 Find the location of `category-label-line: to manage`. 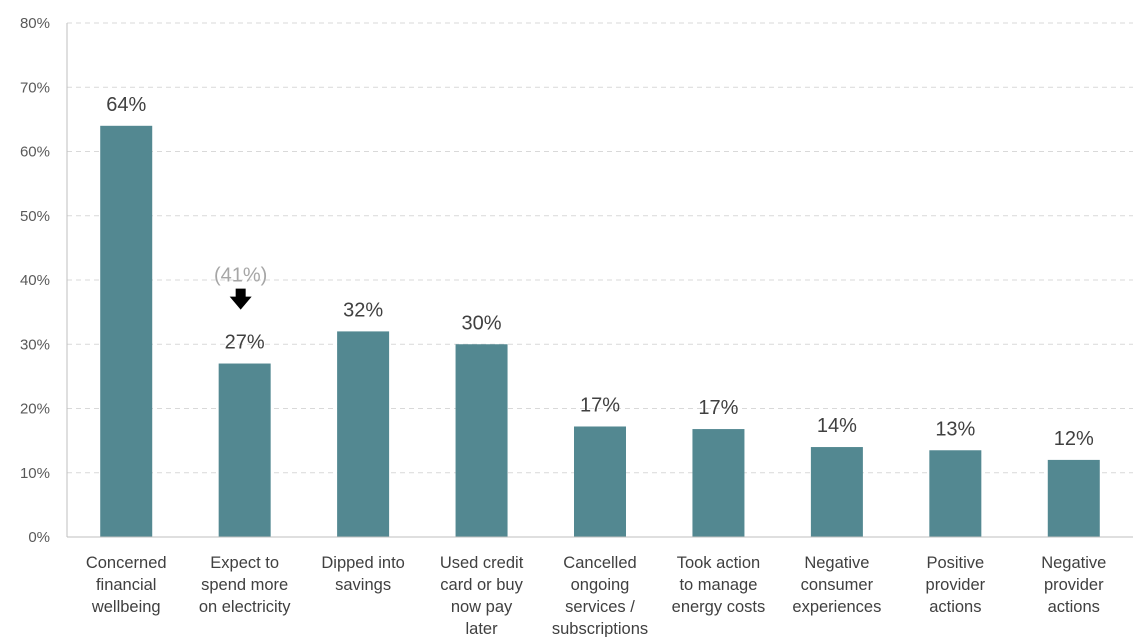

category-label-line: to manage is located at coordinates (718, 585).